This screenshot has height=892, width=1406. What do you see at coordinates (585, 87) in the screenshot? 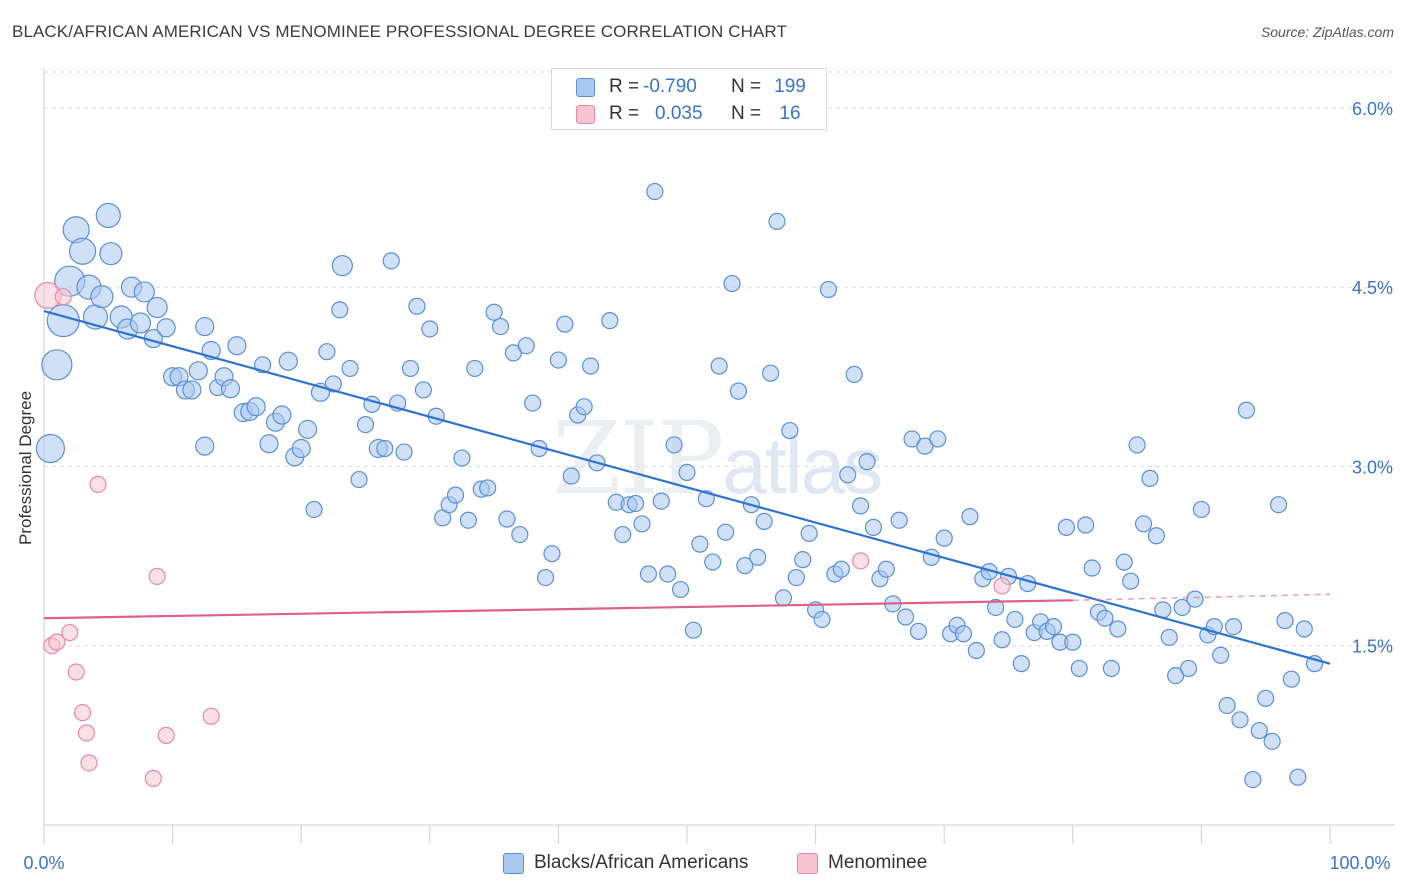
I see `legend-swatch-blue` at bounding box center [585, 87].